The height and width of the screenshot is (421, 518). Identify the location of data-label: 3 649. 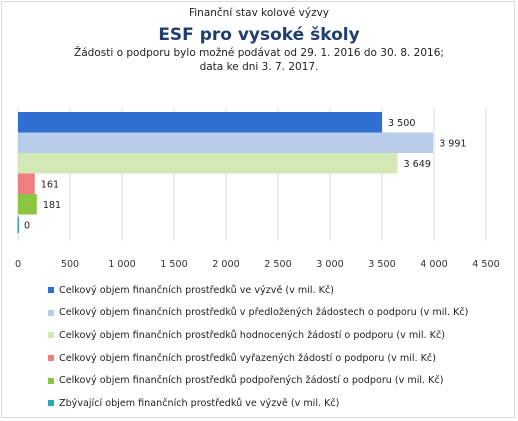
(416, 164).